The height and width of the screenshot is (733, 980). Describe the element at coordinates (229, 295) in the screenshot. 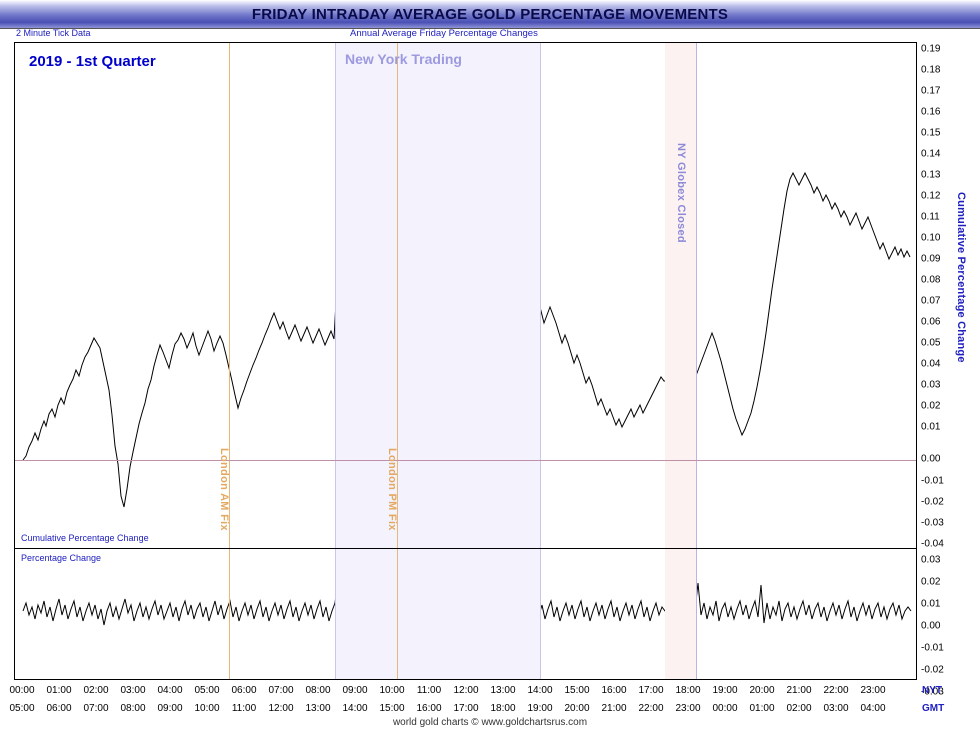

I see `london-am-fix-line` at that location.